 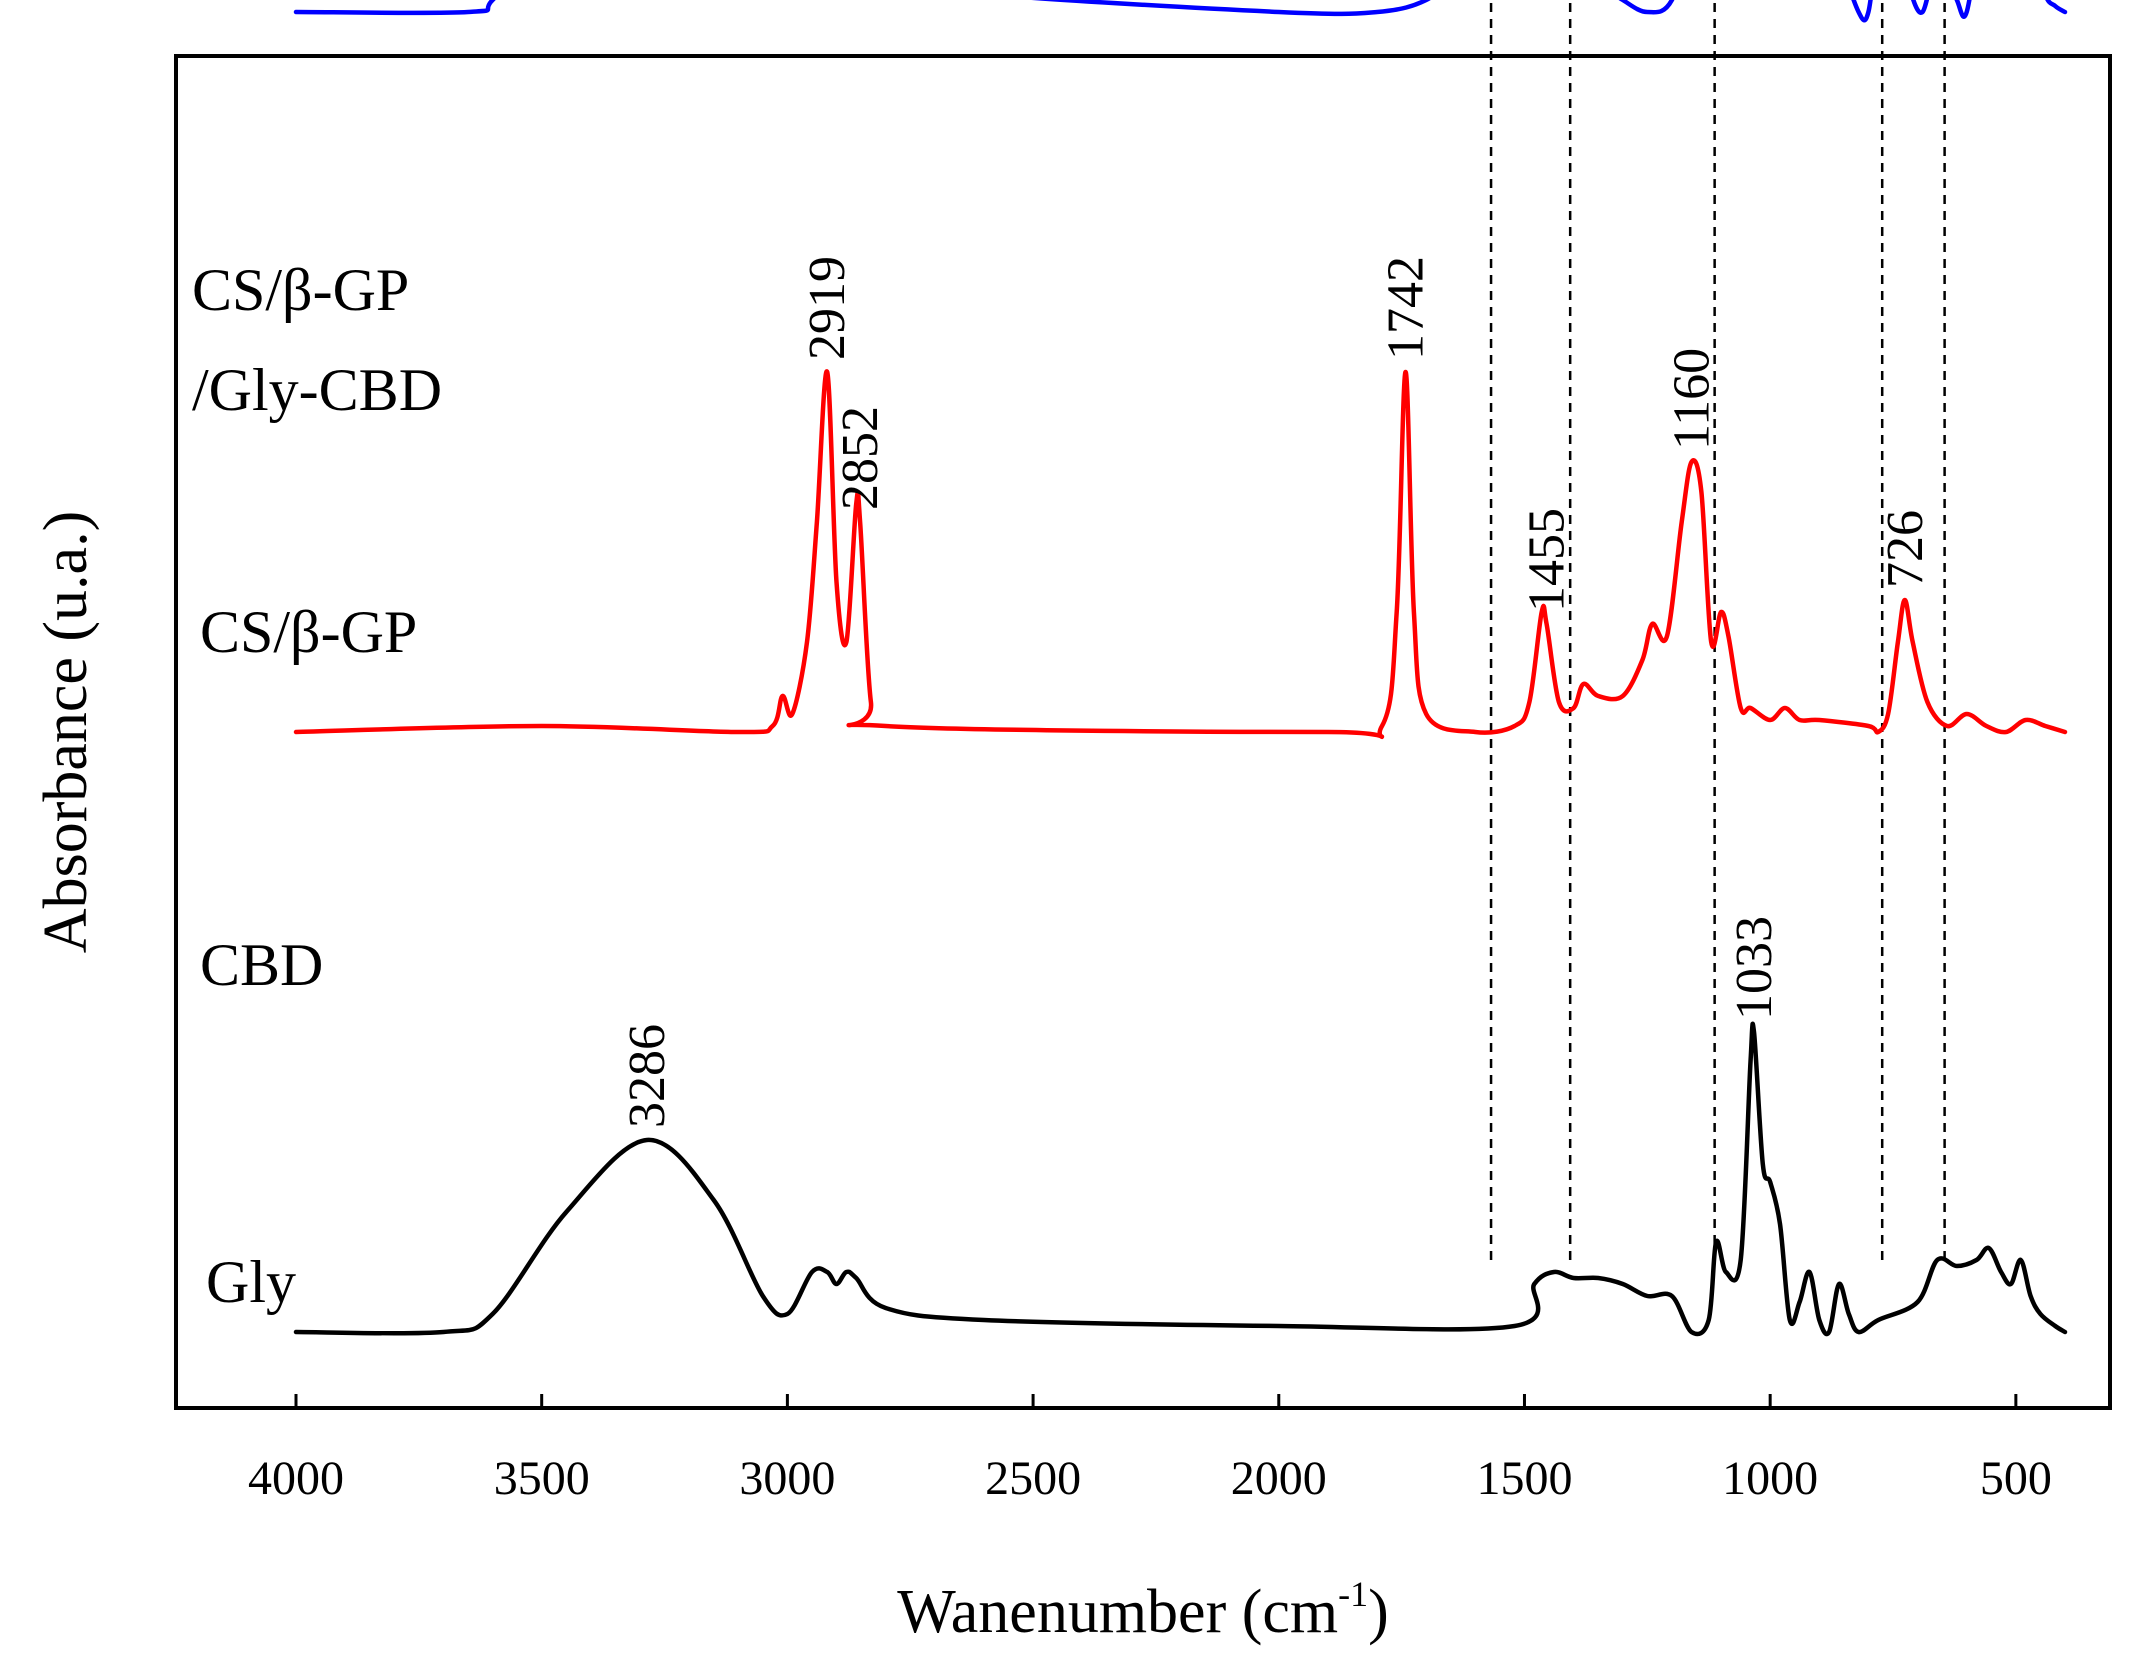 What do you see at coordinates (1406, 308) in the screenshot?
I see `peak-label-1742-12: 1742` at bounding box center [1406, 308].